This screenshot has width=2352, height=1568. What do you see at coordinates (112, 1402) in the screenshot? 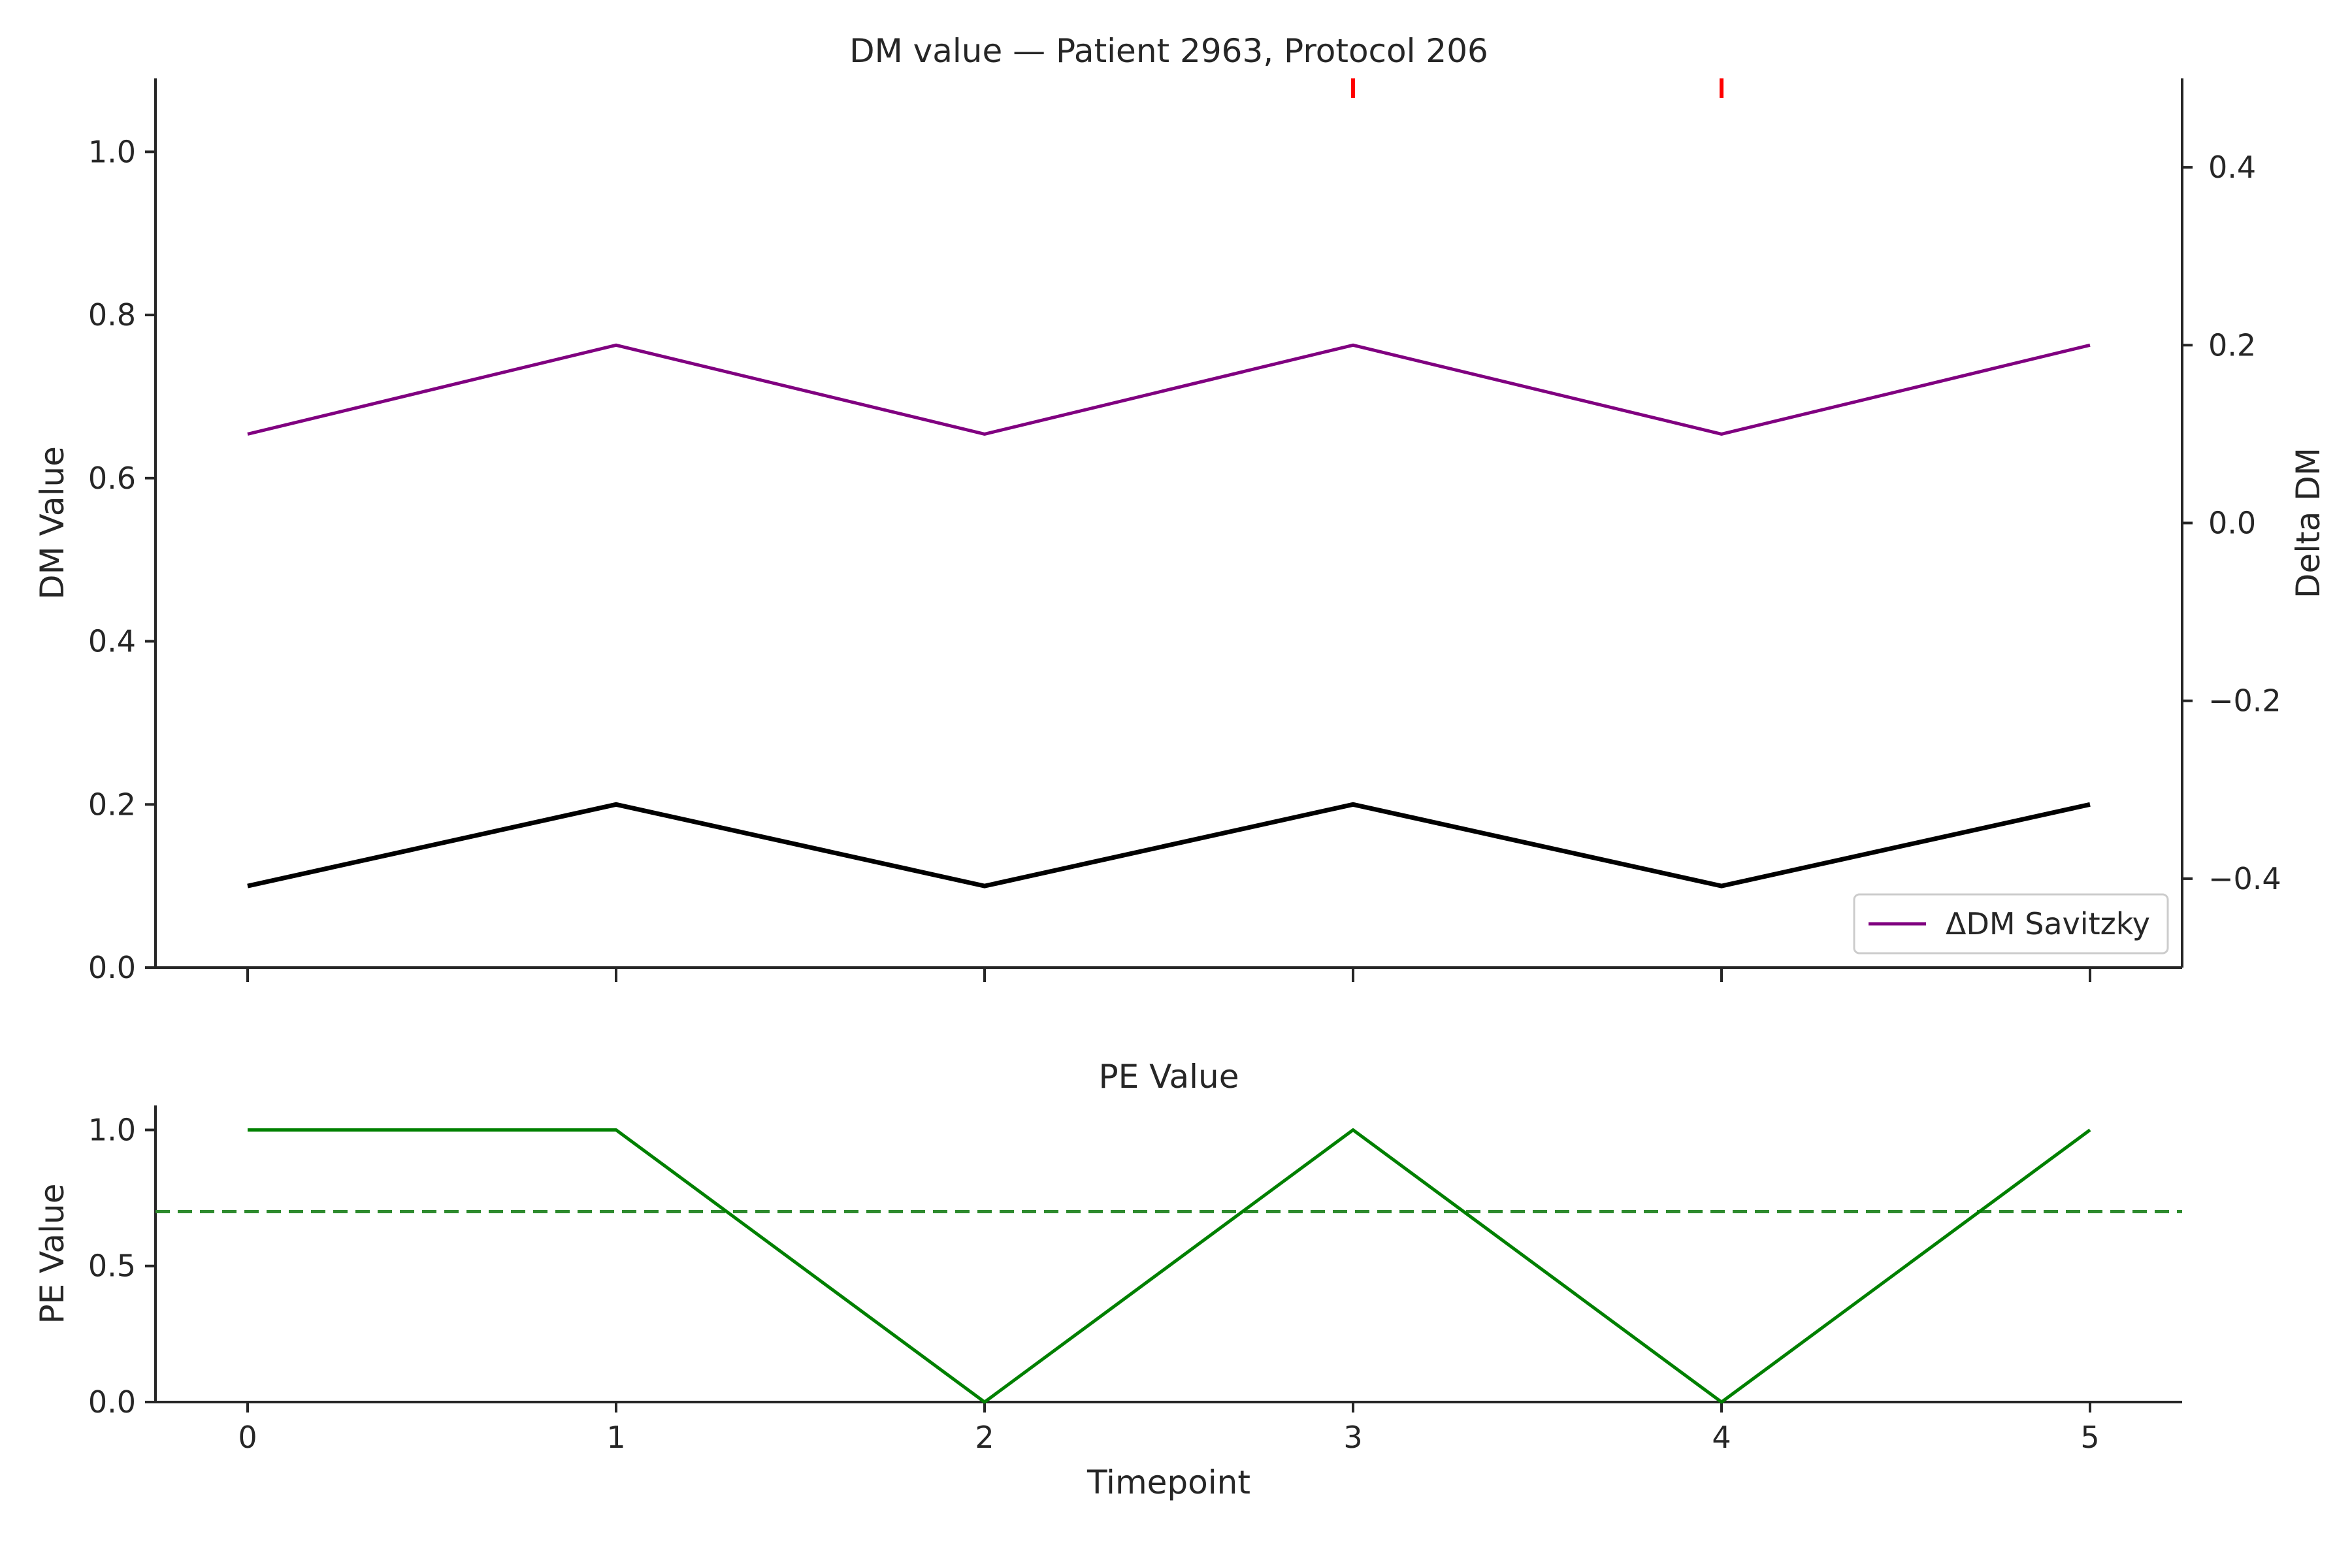
I see `pe-y-tick-label: 0.0` at bounding box center [112, 1402].